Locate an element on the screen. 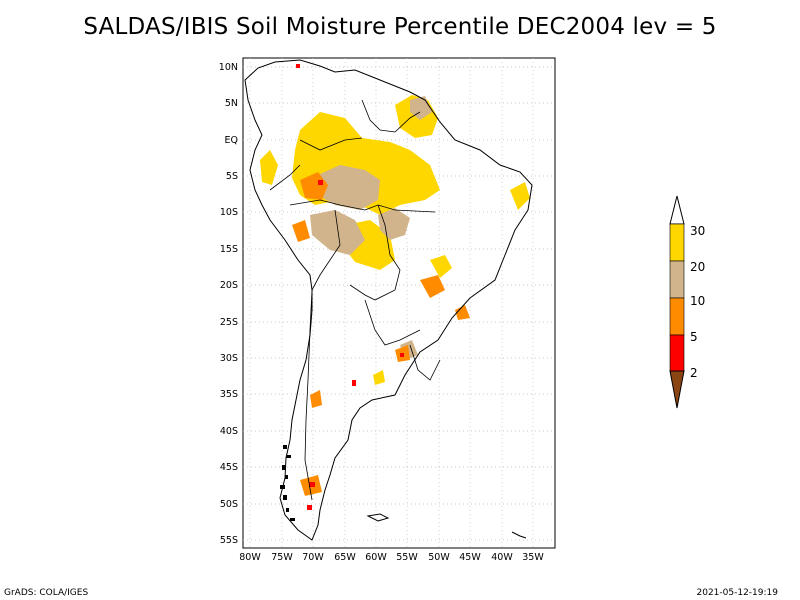 Image resolution: width=800 pixels, height=600 pixels. y-tick-label: 15S is located at coordinates (229, 249).